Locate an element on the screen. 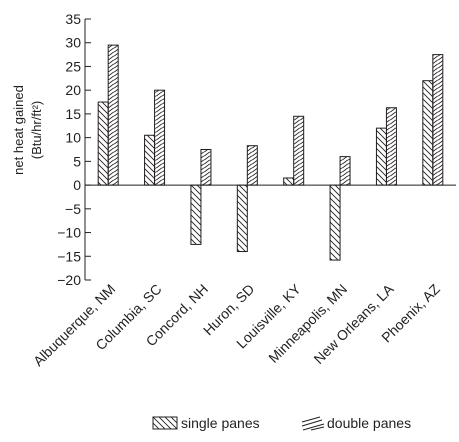  legend-label-double: double panes is located at coordinates (369, 423).